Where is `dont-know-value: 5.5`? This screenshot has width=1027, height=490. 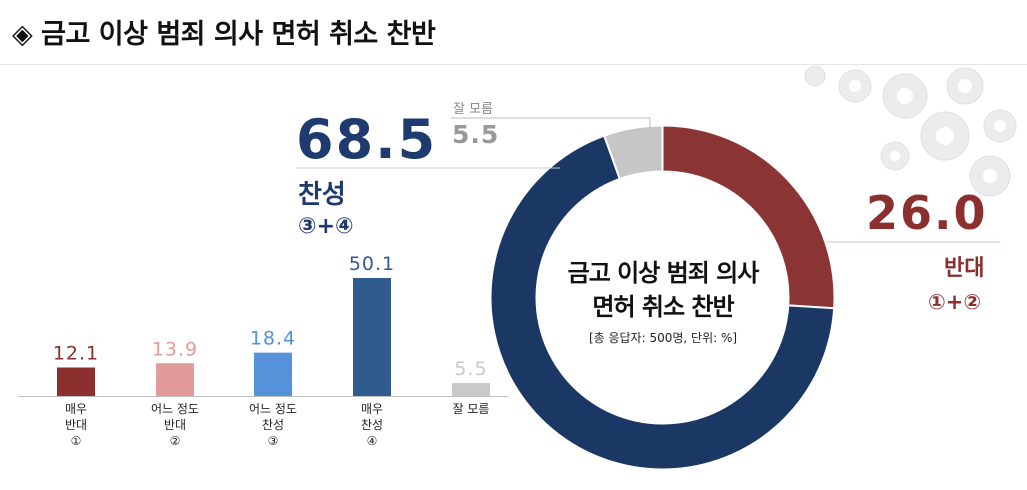 dont-know-value: 5.5 is located at coordinates (476, 134).